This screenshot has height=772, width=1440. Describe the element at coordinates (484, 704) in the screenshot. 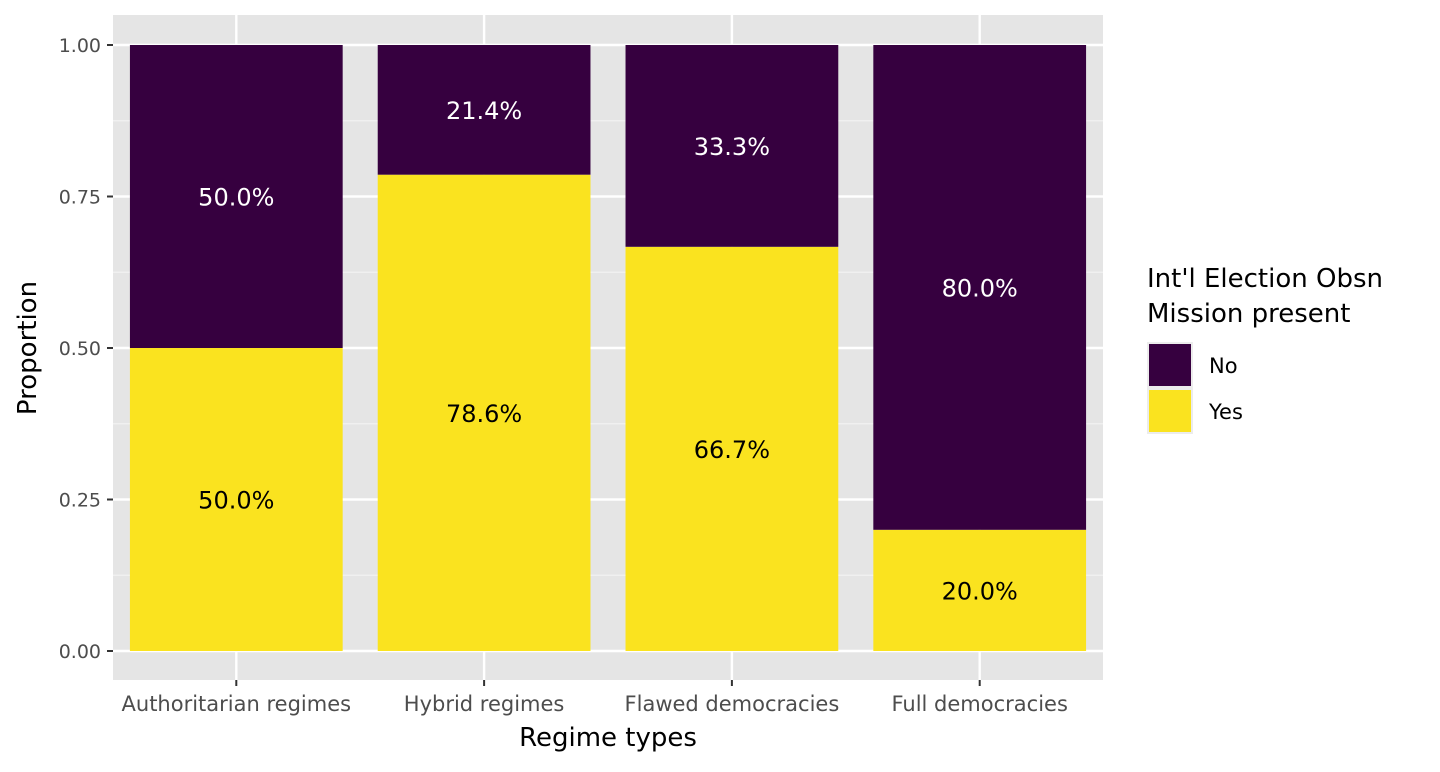

I see `x-tick-label: Hybrid regimes` at that location.